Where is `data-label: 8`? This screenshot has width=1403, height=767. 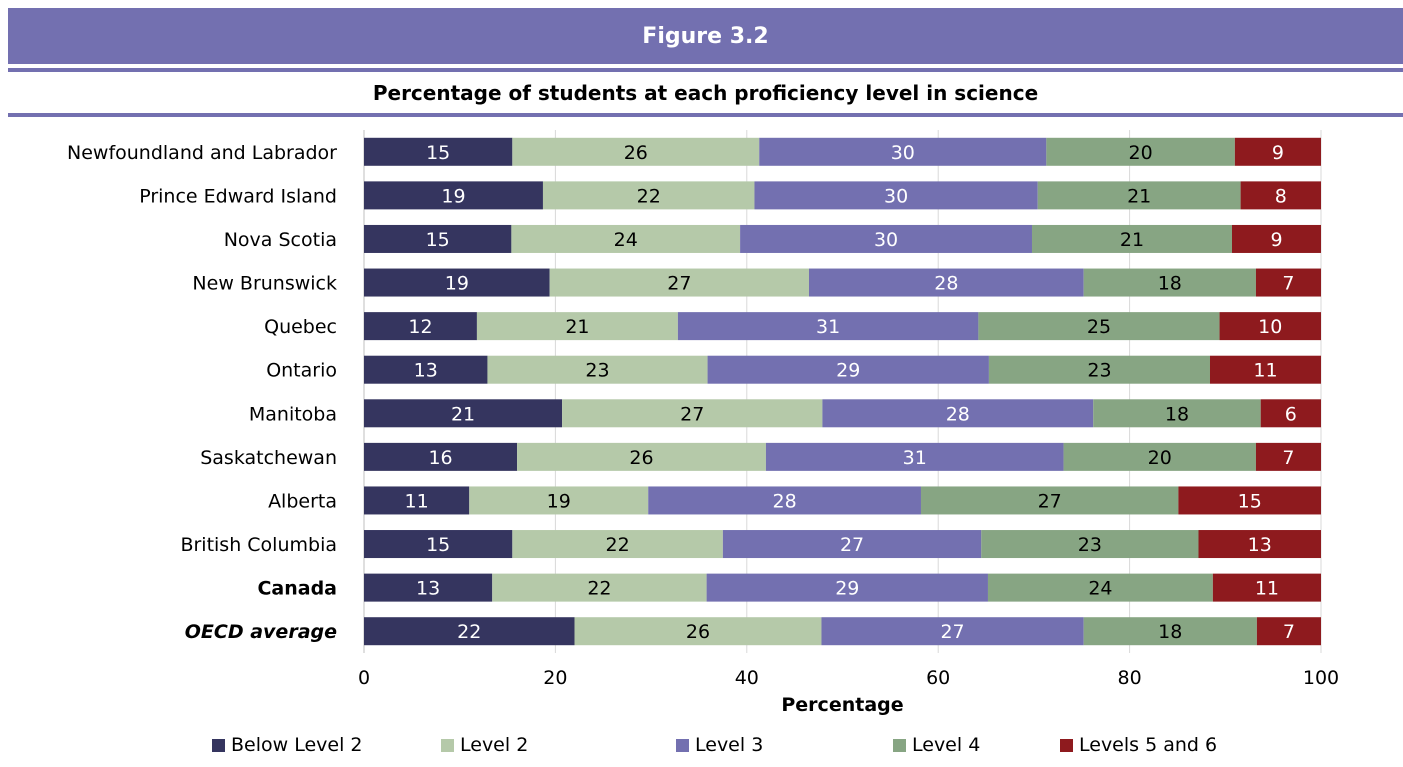
data-label: 8 is located at coordinates (1281, 196).